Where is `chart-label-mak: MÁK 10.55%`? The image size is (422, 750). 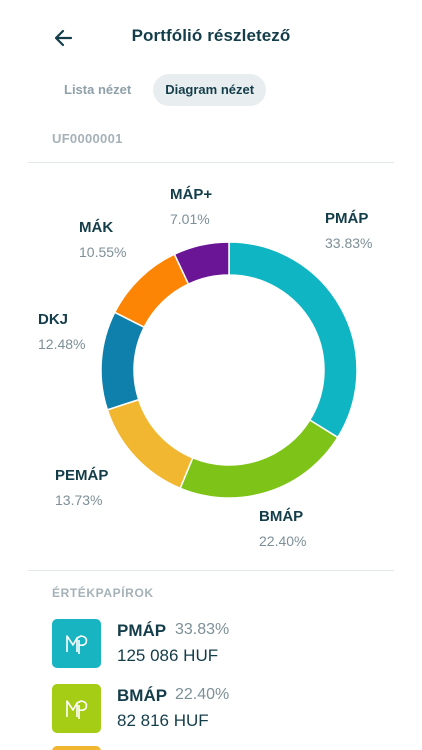
chart-label-mak: MÁK 10.55% is located at coordinates (103, 239).